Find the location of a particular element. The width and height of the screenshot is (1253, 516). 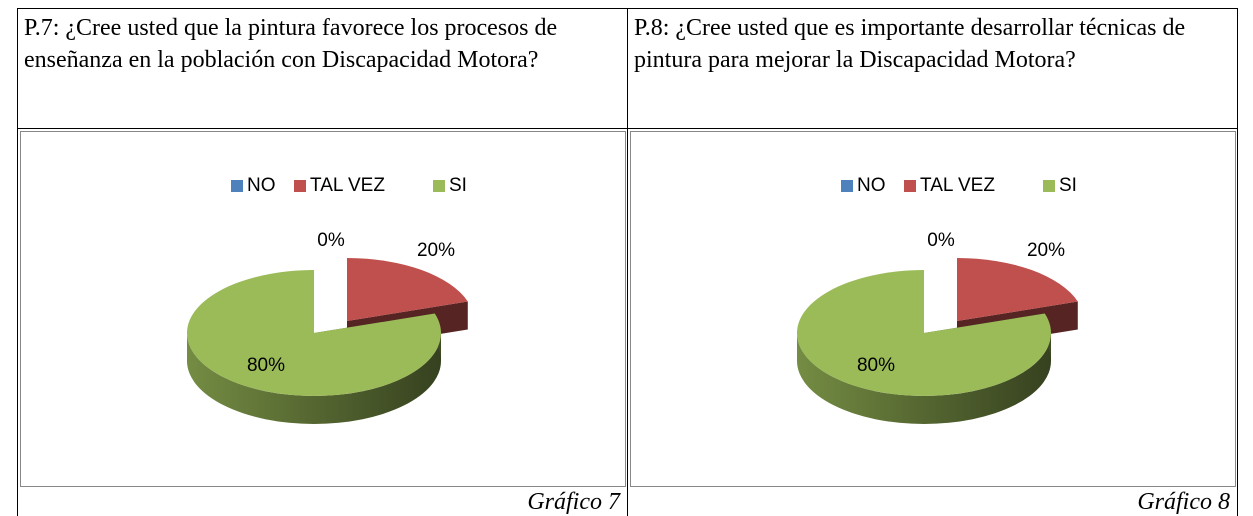

caption: Gráfico 8 is located at coordinates (1183, 502).